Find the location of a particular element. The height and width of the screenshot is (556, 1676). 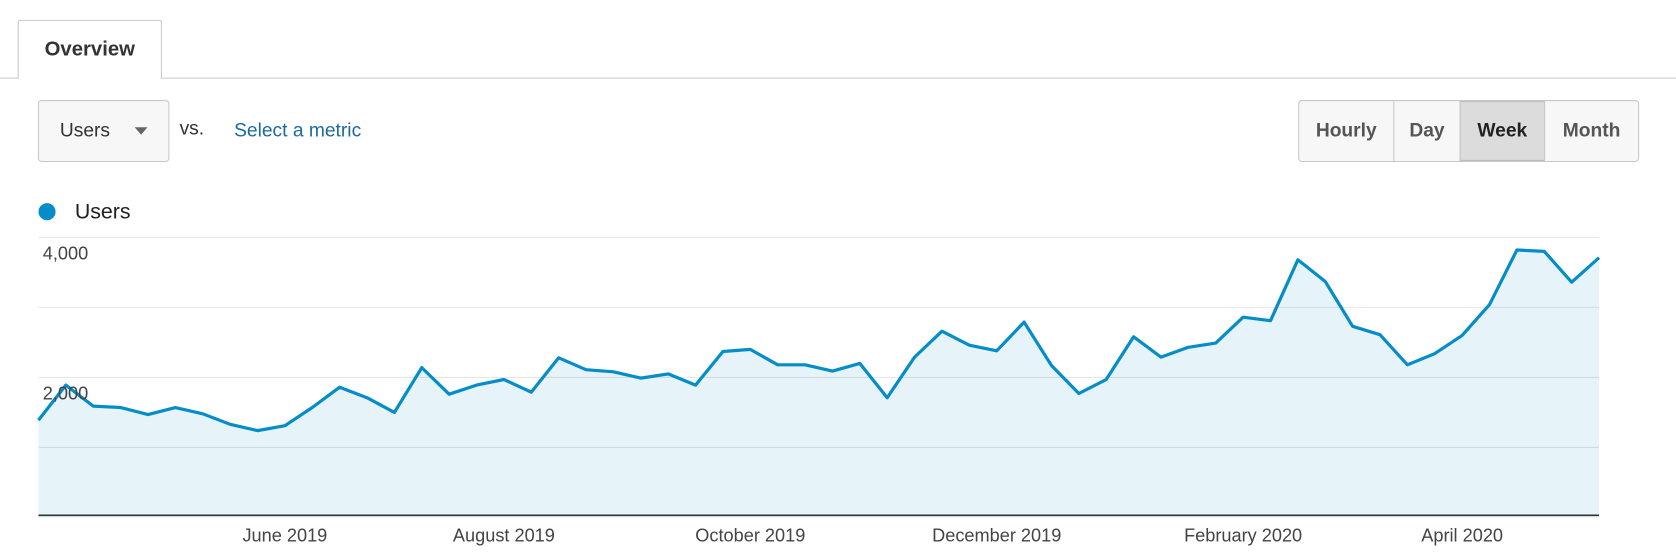

dropdown-caret is located at coordinates (141, 131).